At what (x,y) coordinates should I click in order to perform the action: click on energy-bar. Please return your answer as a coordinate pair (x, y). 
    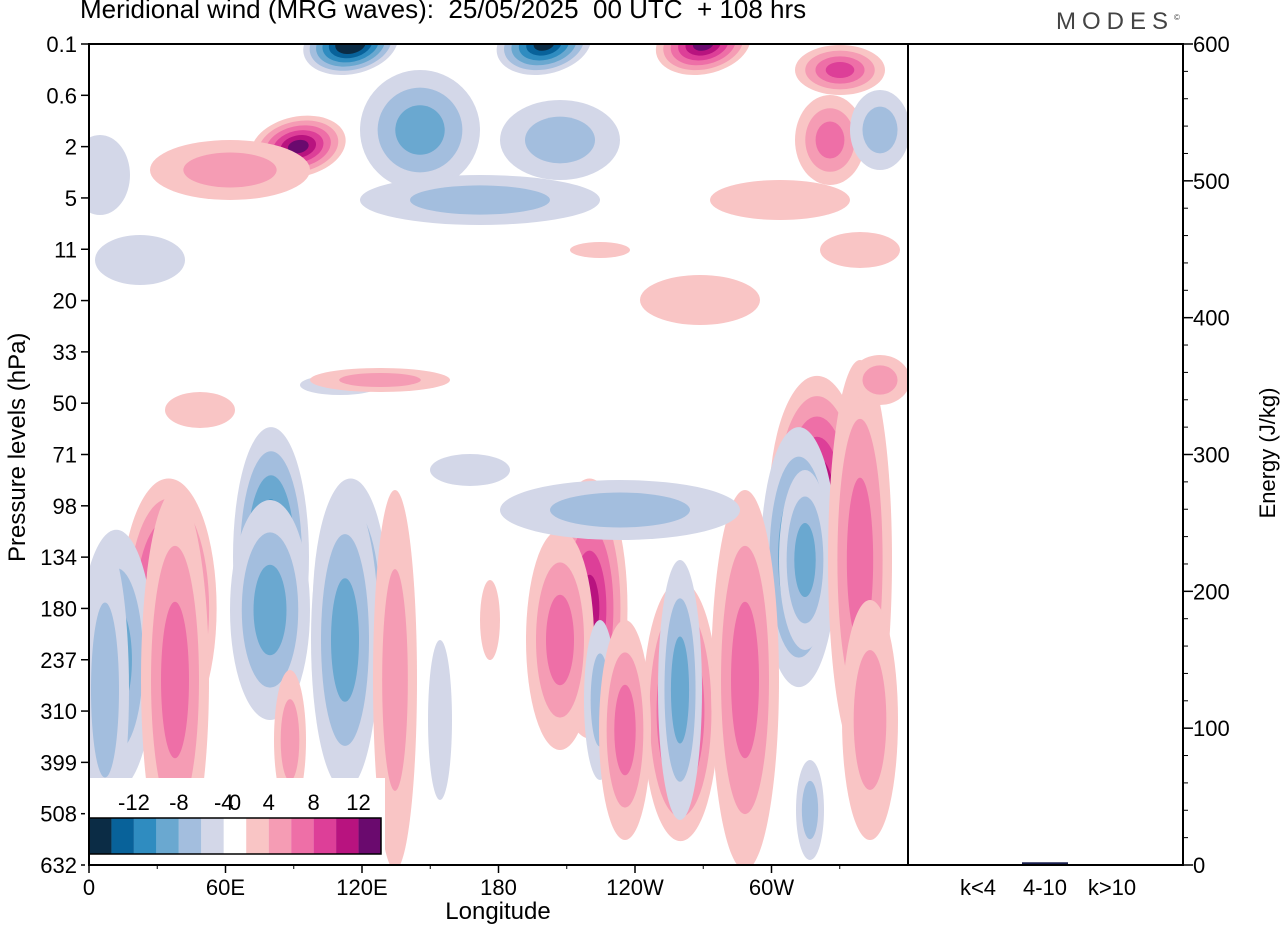
    Looking at the image, I should click on (1045, 863).